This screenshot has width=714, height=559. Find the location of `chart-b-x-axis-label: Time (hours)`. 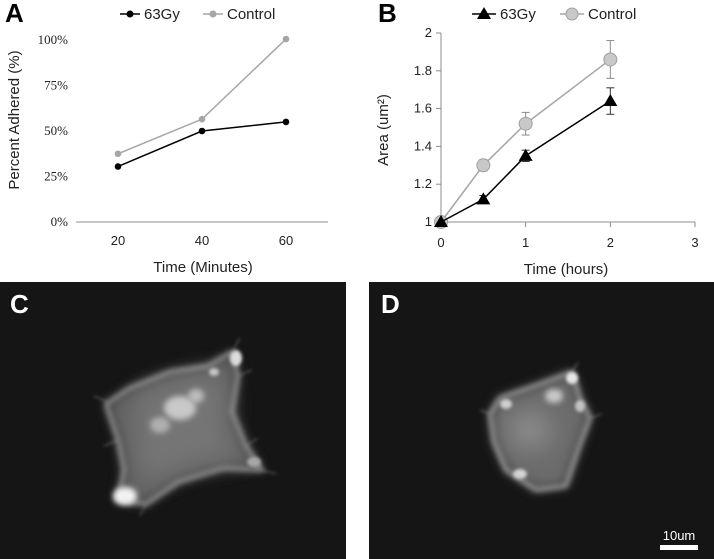

chart-b-x-axis-label: Time (hours) is located at coordinates (566, 269).